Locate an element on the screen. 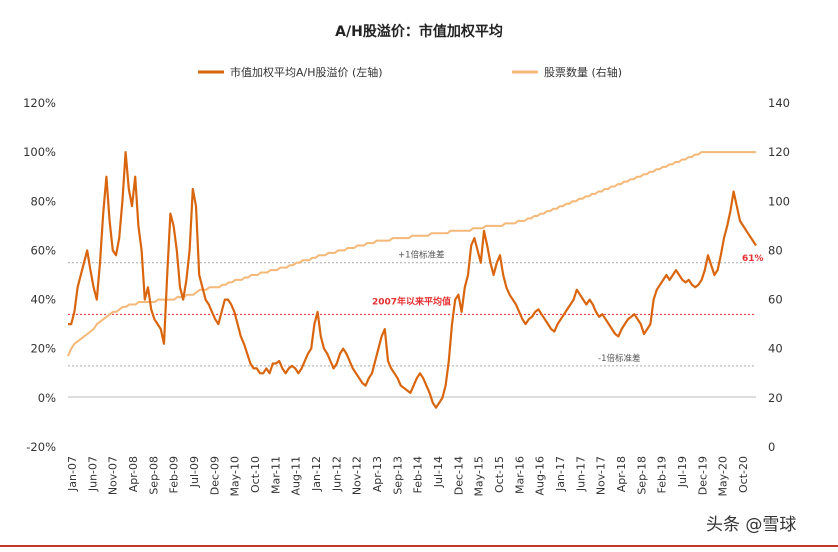 This screenshot has width=838, height=552. x-tick-label: Feb-19 is located at coordinates (662, 474).